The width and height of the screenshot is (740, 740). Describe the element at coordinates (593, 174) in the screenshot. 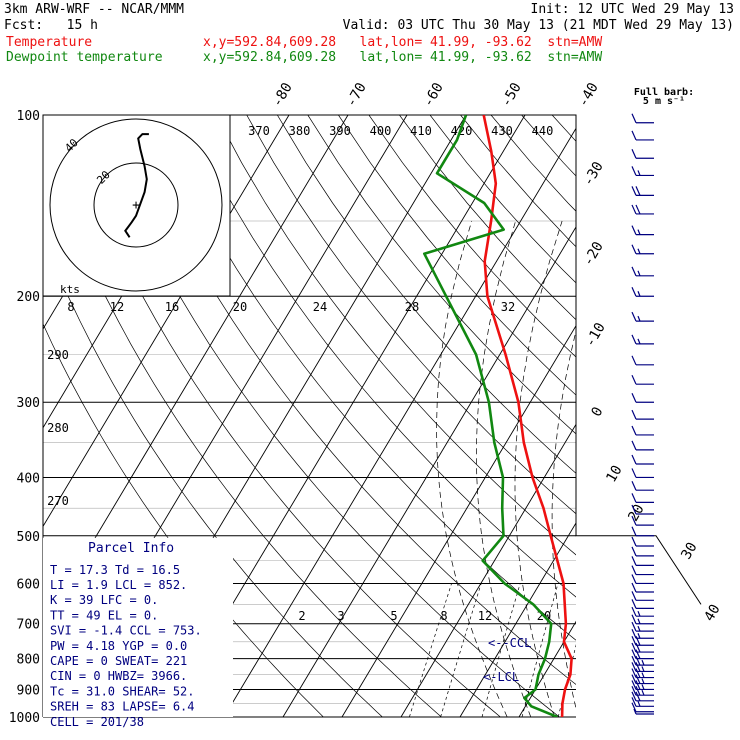

I see `isotherm-label--30: -30` at that location.